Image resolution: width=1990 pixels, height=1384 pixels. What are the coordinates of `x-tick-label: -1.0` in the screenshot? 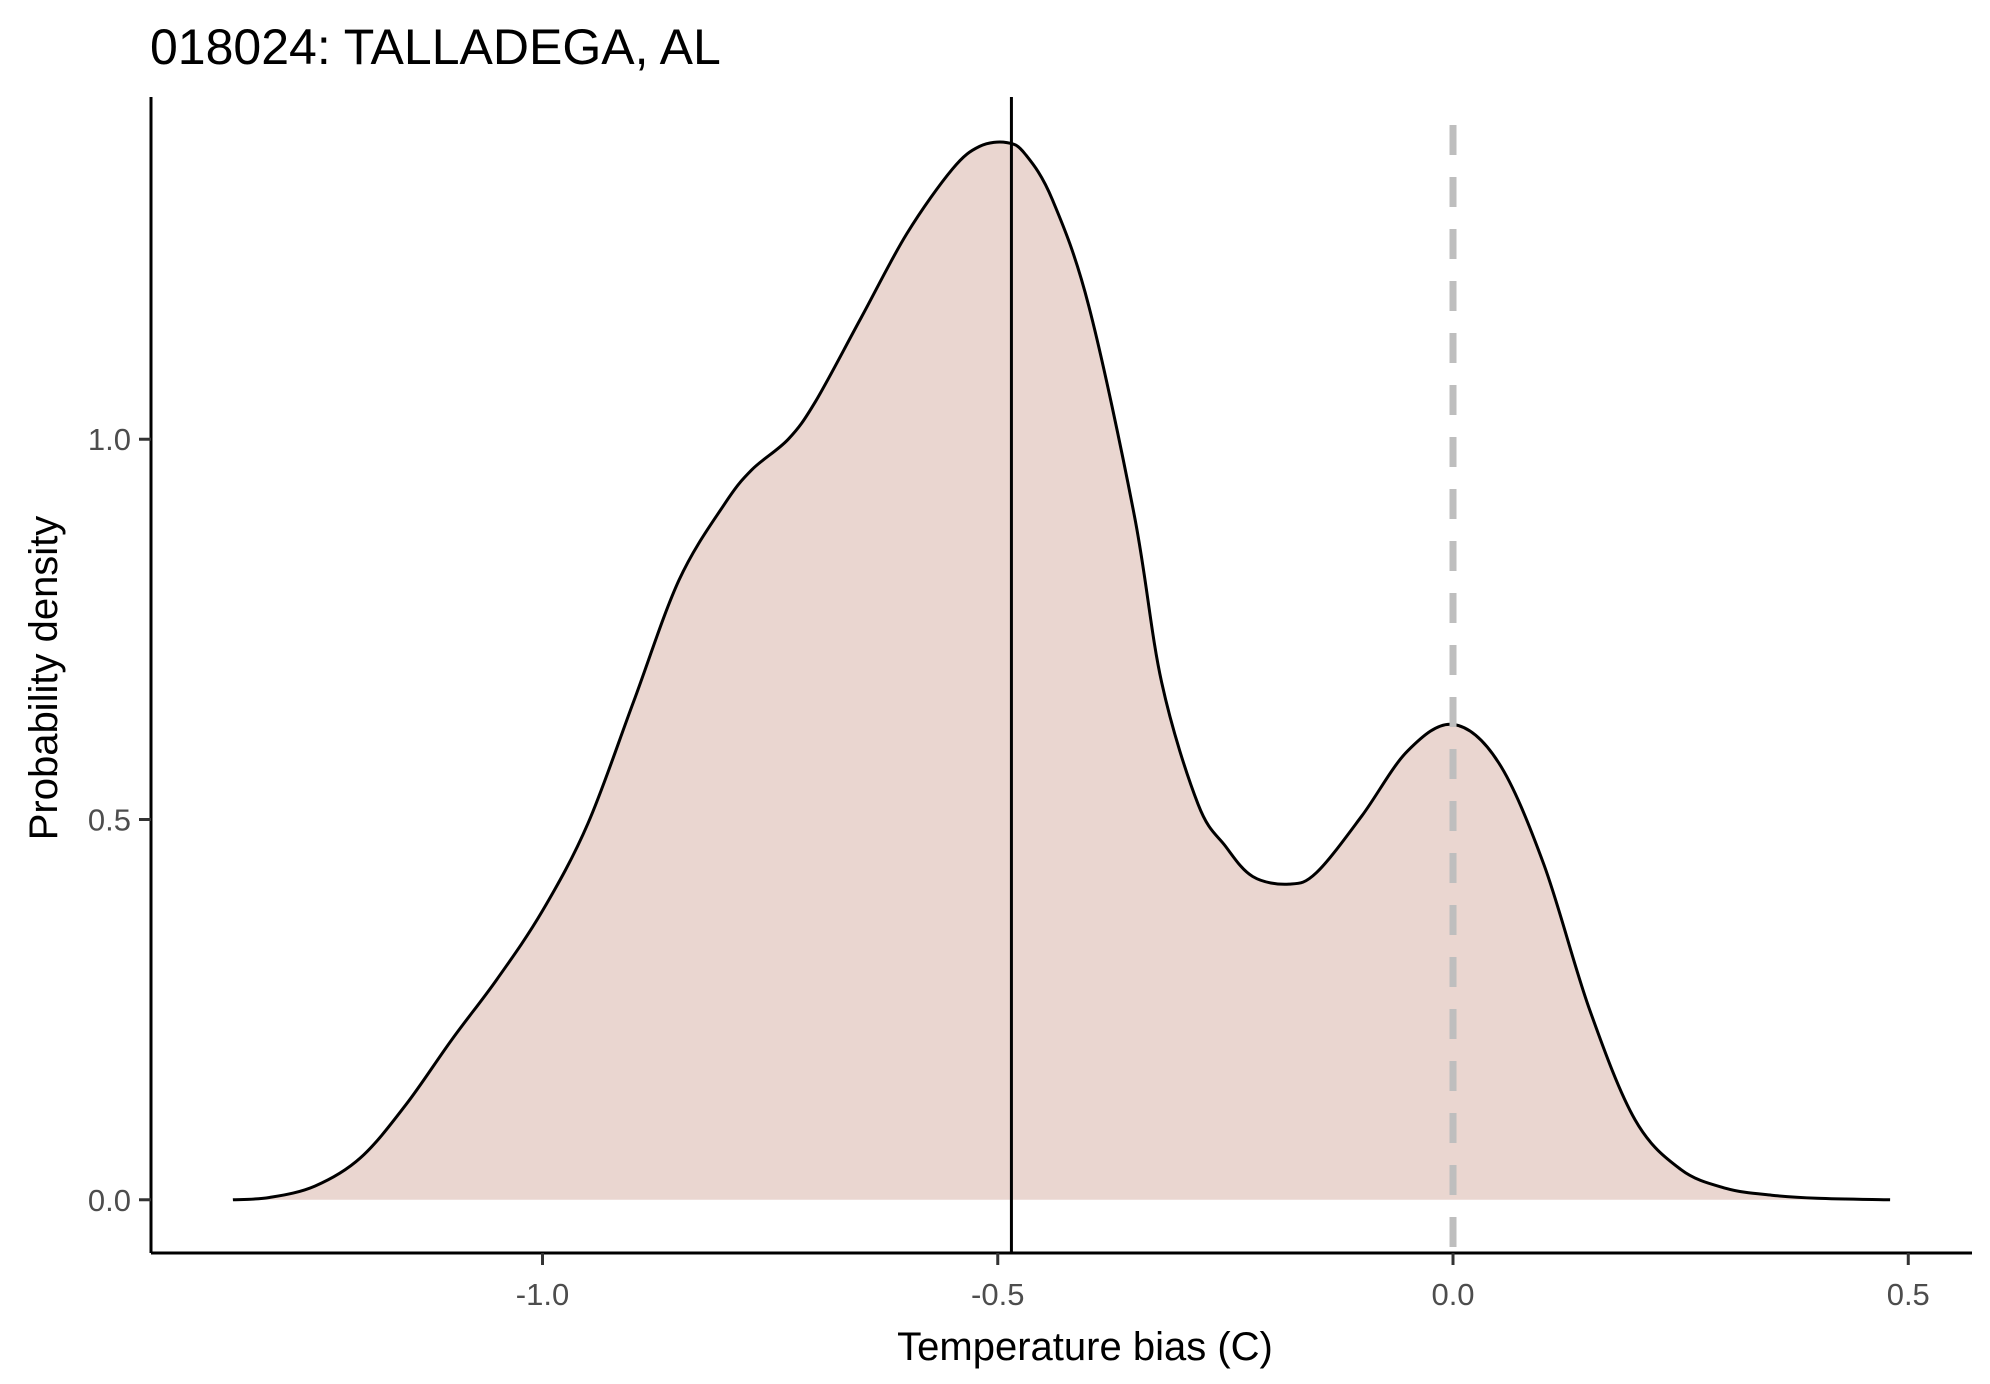 It's located at (542, 1294).